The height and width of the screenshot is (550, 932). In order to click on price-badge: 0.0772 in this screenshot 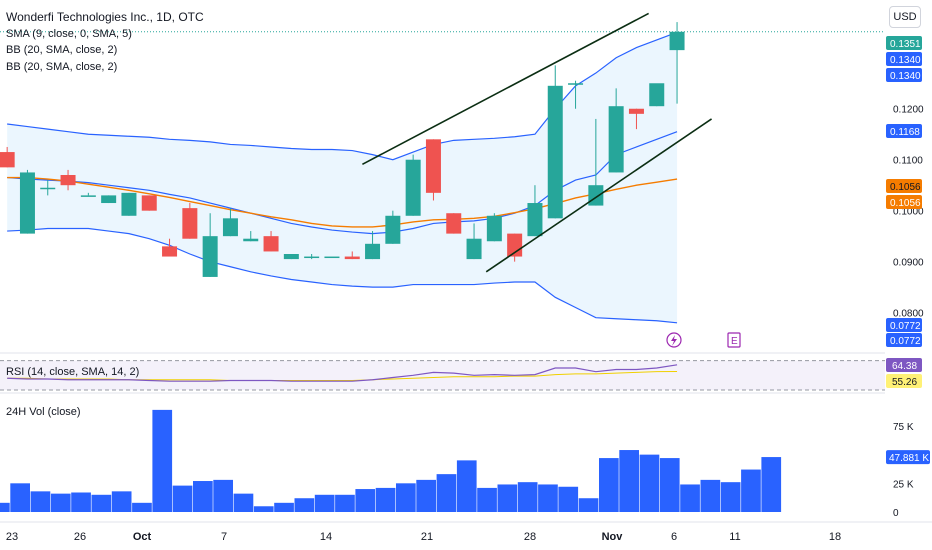, I will do `click(904, 325)`.